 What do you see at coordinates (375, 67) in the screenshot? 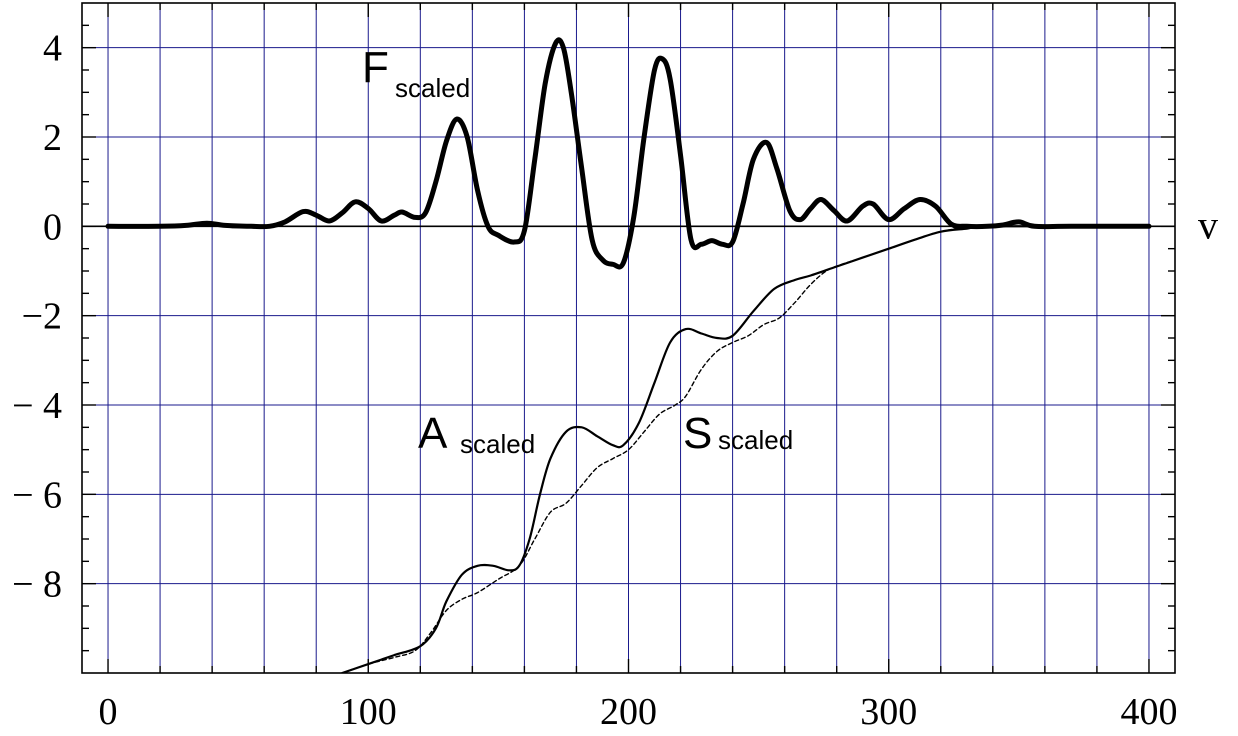
I see `curve-label-main: F` at bounding box center [375, 67].